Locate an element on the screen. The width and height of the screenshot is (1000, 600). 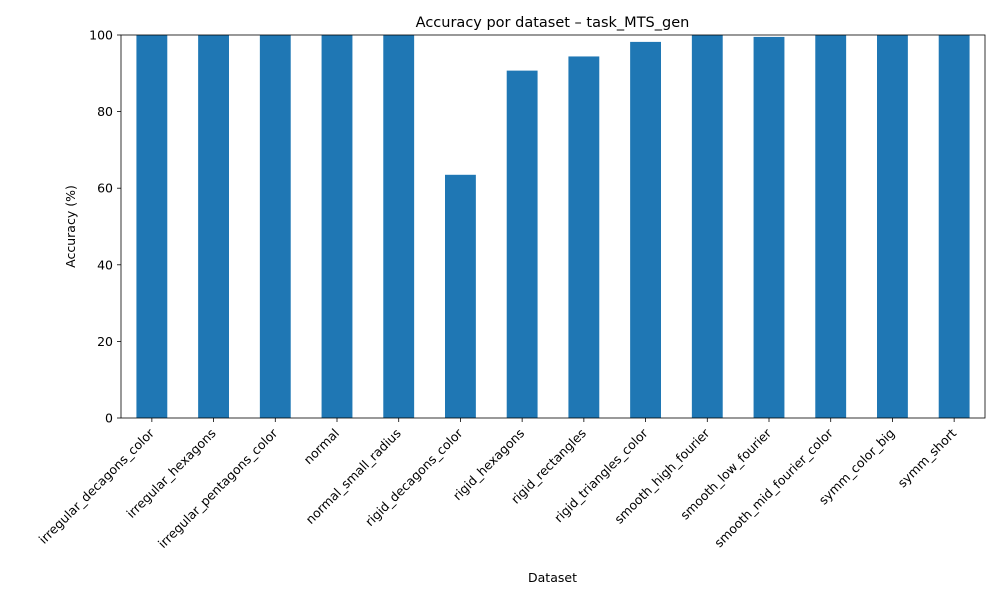
x-tick-label: irregular_decagons_color is located at coordinates (97, 486).